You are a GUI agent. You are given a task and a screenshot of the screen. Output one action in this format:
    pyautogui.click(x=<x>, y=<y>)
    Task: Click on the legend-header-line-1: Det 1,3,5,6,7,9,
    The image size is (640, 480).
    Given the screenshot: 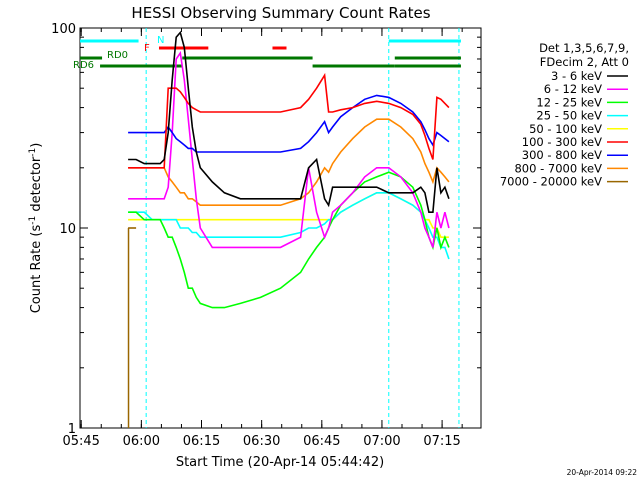 What is the action you would take?
    pyautogui.click(x=584, y=48)
    